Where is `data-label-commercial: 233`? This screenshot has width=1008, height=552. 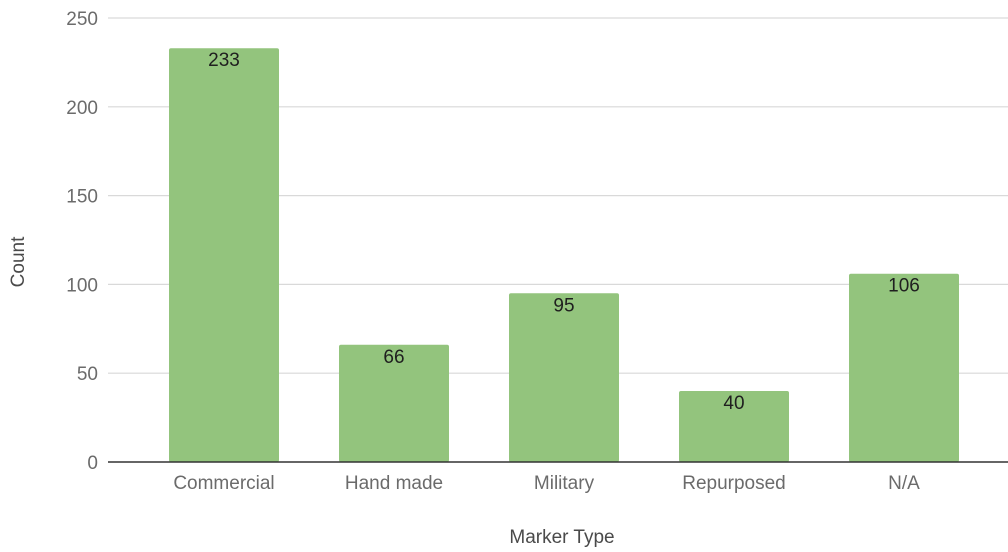 data-label-commercial: 233 is located at coordinates (224, 60).